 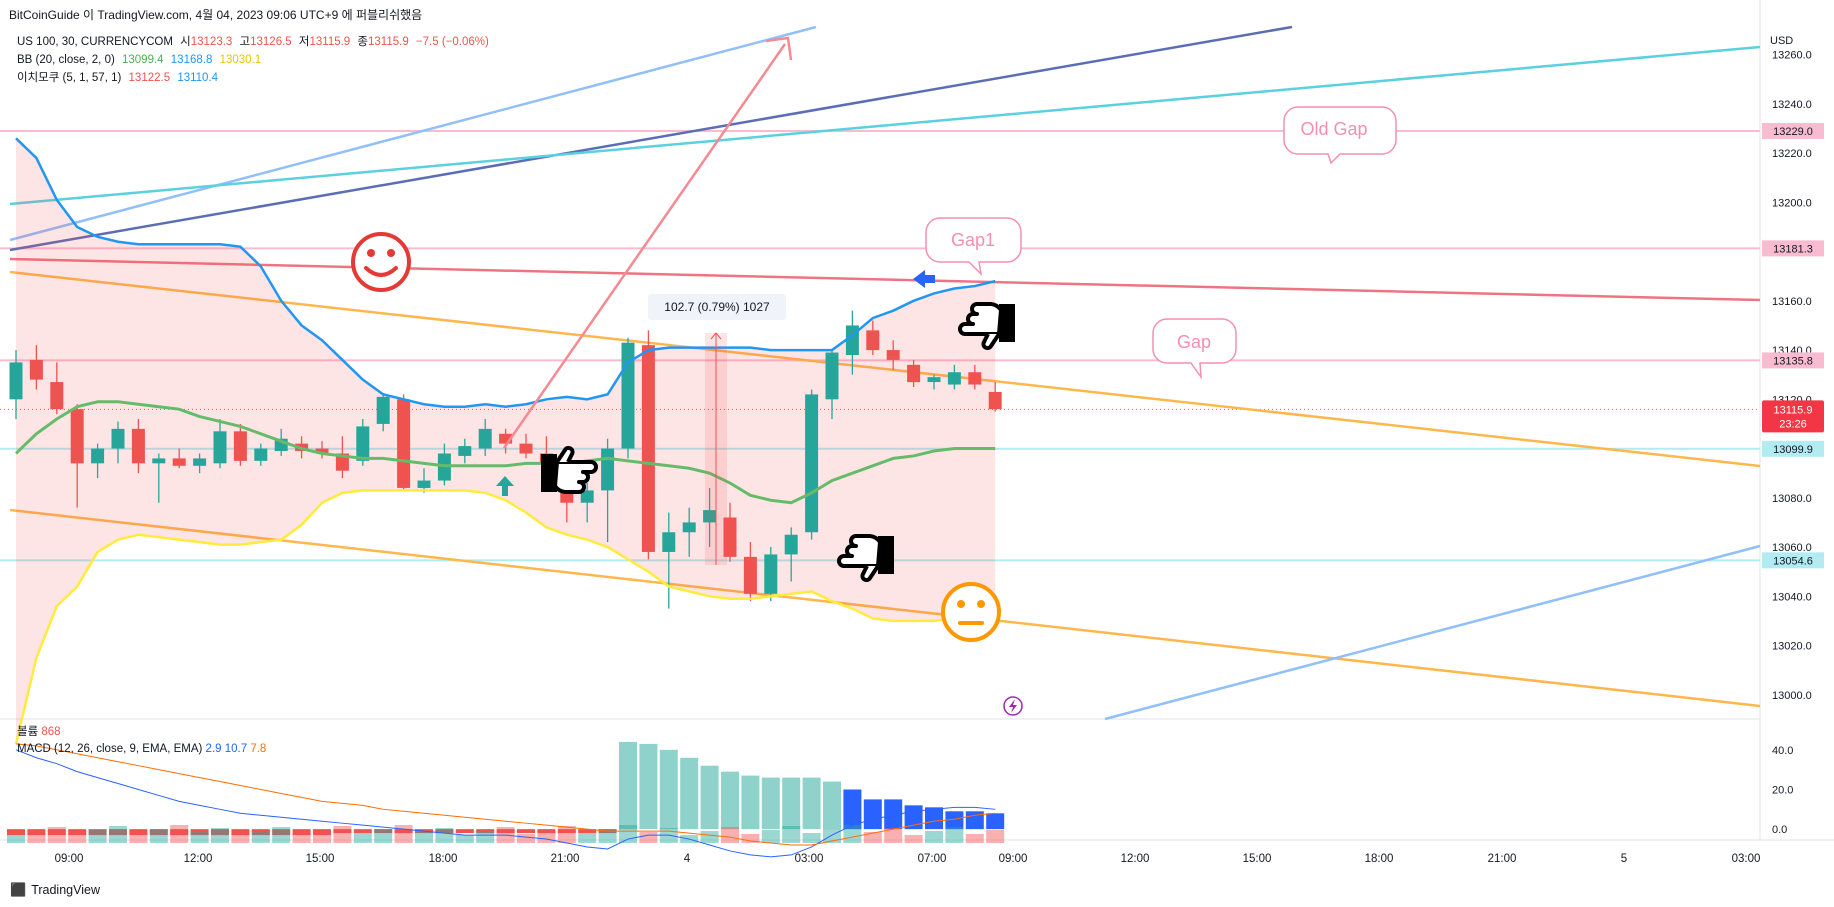 What do you see at coordinates (865, 558) in the screenshot?
I see `pointing-hand-icon` at bounding box center [865, 558].